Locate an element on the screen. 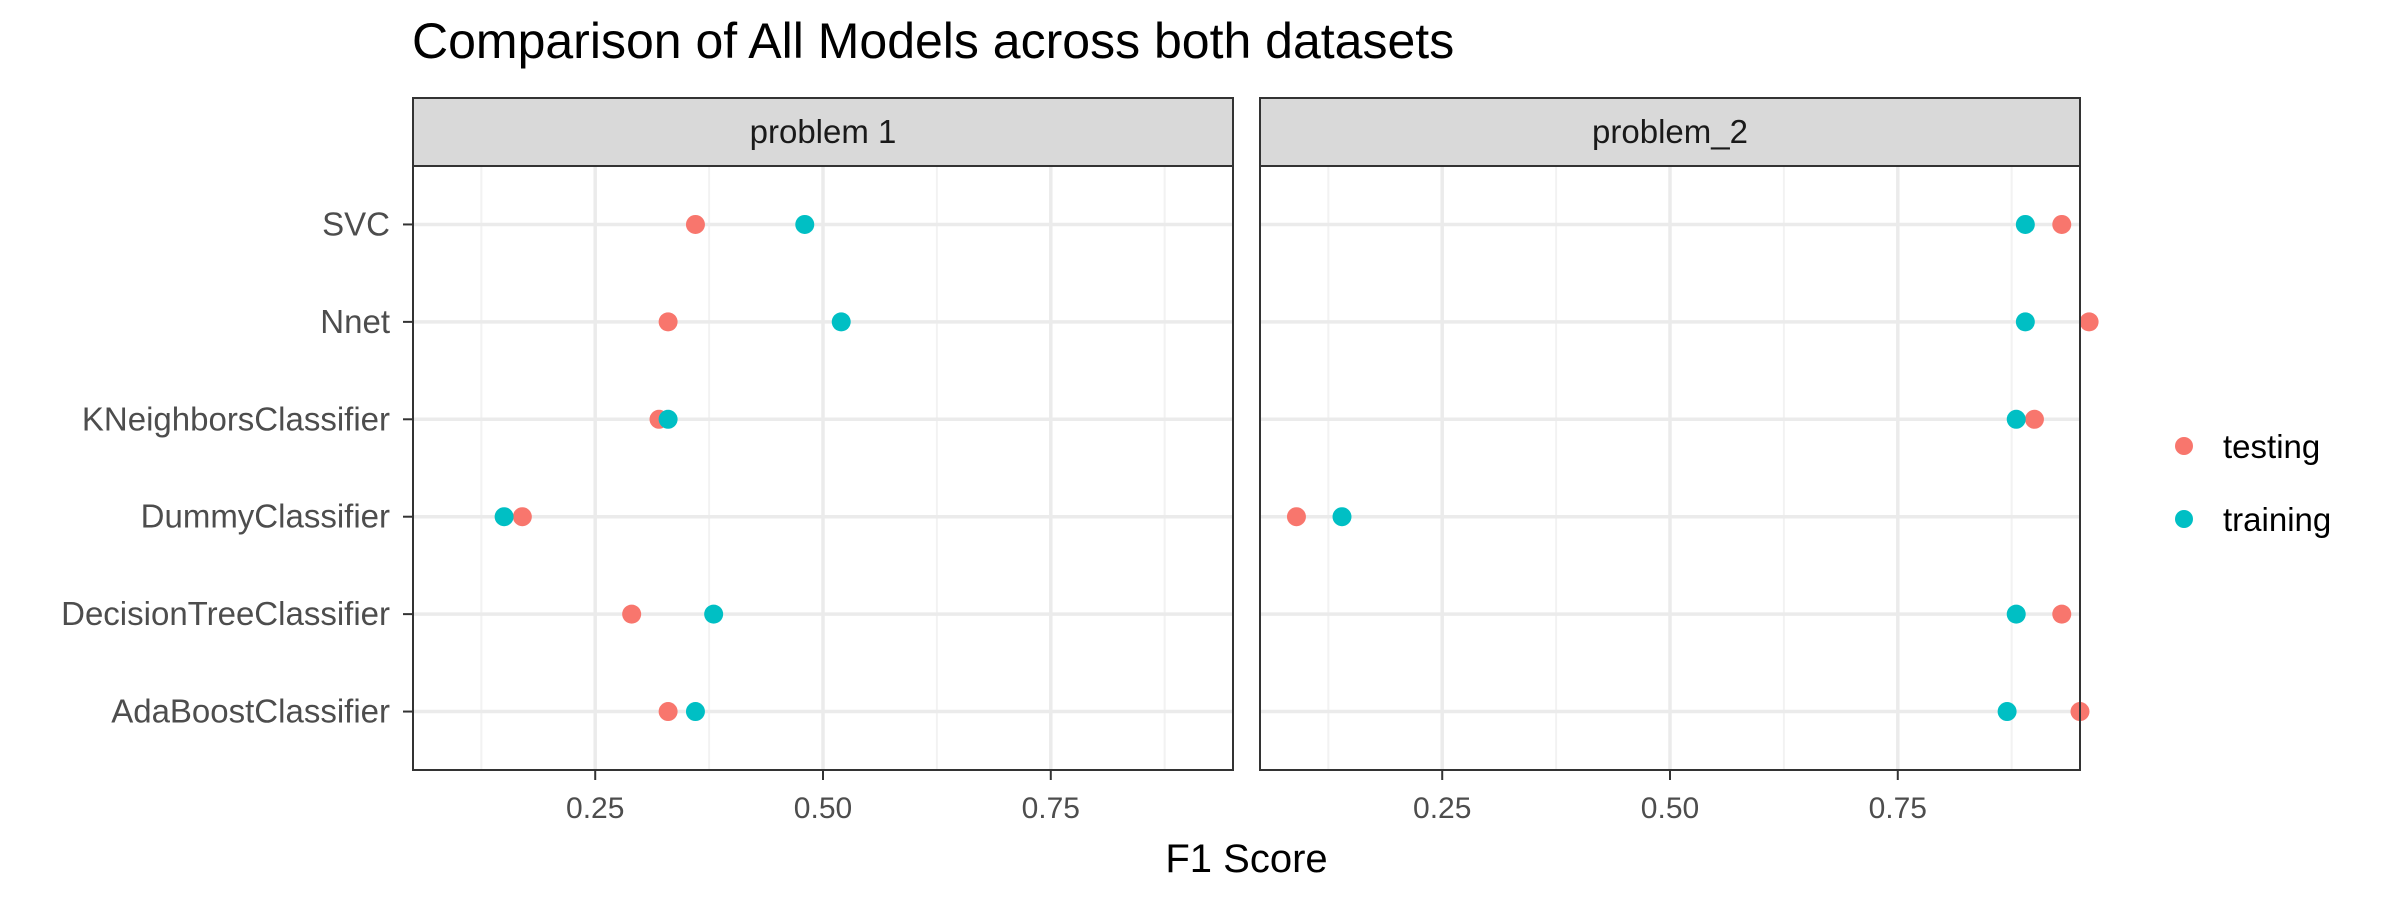 The image size is (2400, 900). y-tick-label: DummyClassifier is located at coordinates (265, 516).